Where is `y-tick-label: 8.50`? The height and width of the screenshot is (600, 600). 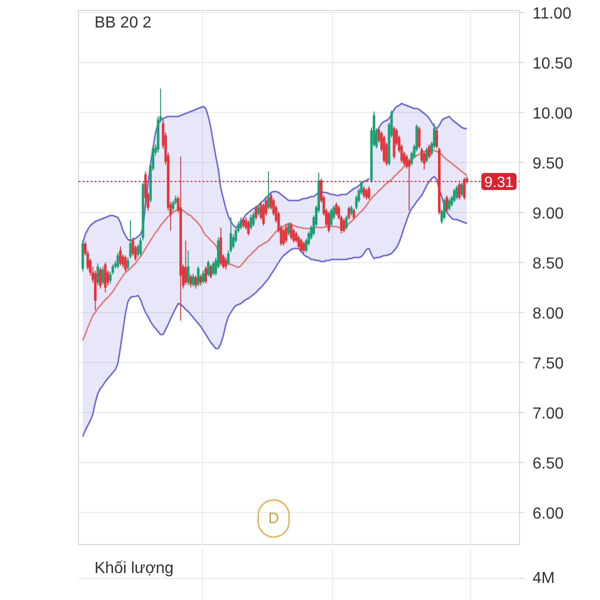 y-tick-label: 8.50 is located at coordinates (548, 264).